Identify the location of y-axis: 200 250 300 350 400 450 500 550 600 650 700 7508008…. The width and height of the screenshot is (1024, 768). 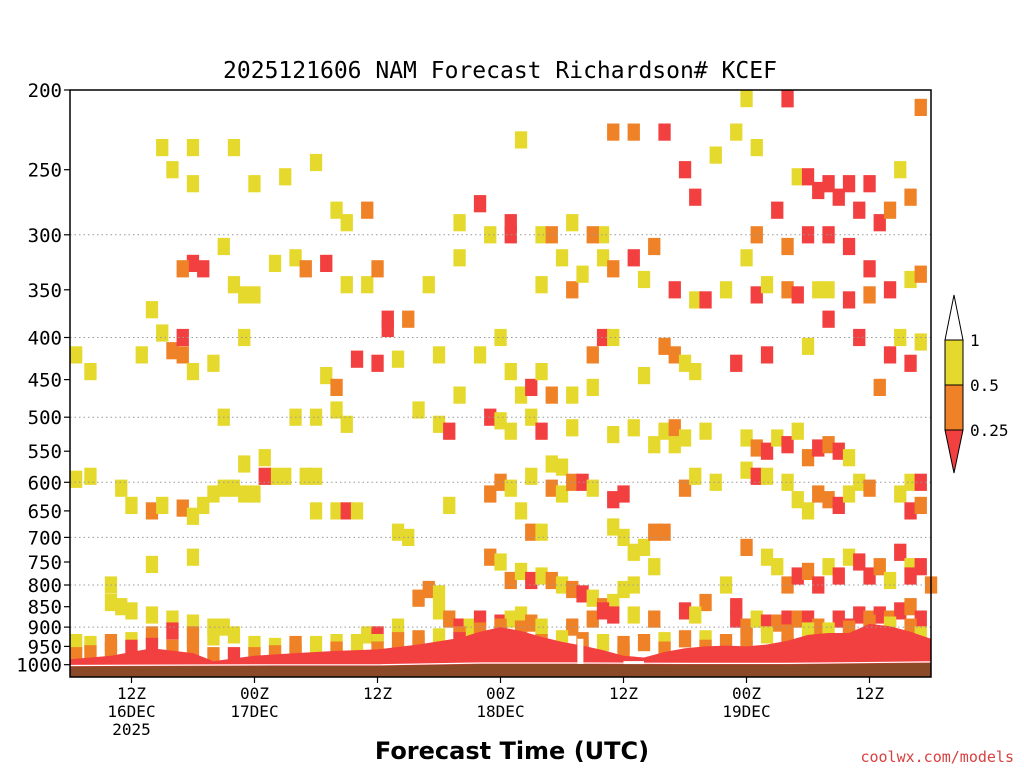
(43, 378).